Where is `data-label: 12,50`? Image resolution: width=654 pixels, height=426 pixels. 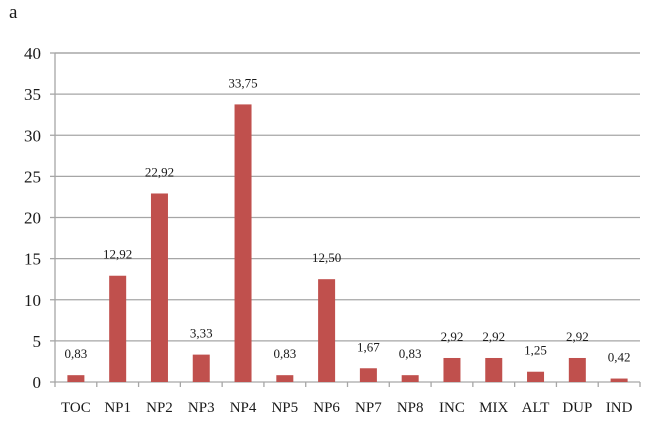
data-label: 12,50 is located at coordinates (326, 257).